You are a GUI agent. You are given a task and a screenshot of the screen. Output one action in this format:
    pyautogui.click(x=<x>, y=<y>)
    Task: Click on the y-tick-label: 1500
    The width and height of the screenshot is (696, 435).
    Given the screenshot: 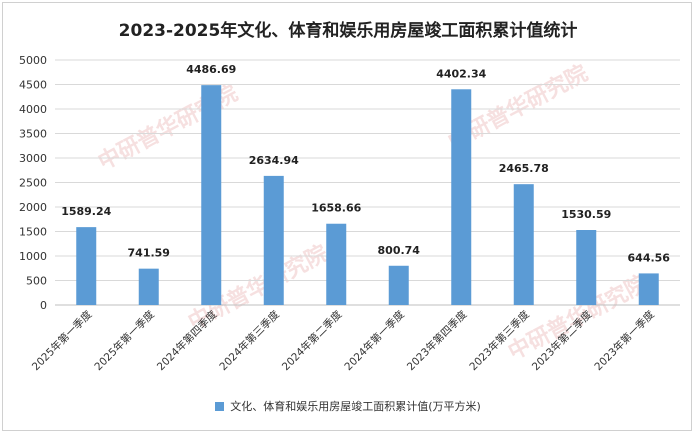 What is the action you would take?
    pyautogui.click(x=33, y=232)
    